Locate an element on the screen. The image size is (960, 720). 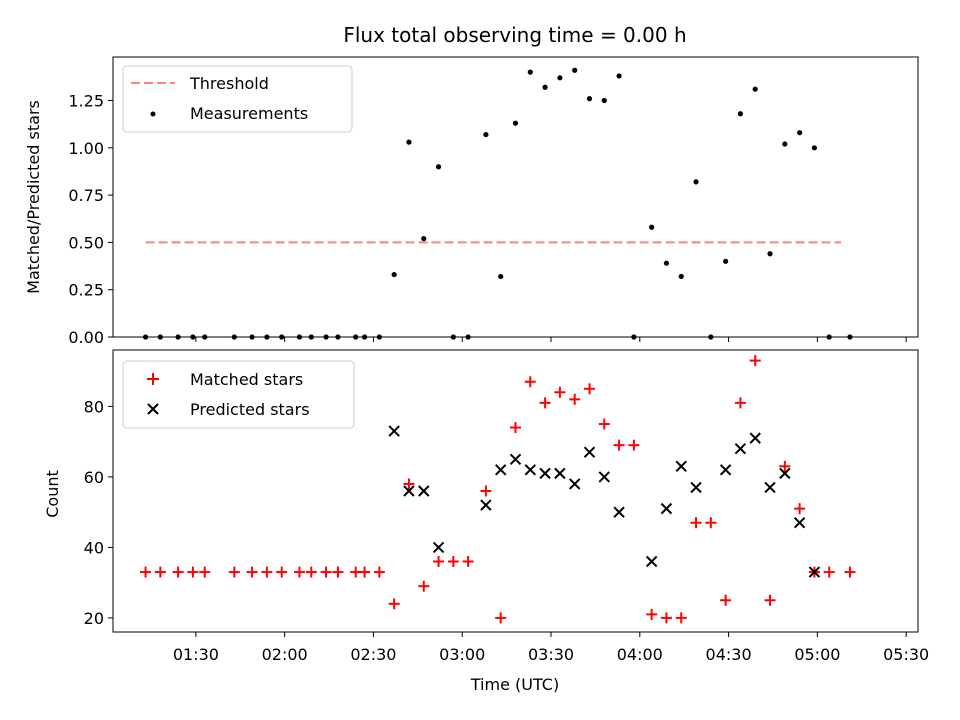
x-tick-label: 01:30 is located at coordinates (196, 654).